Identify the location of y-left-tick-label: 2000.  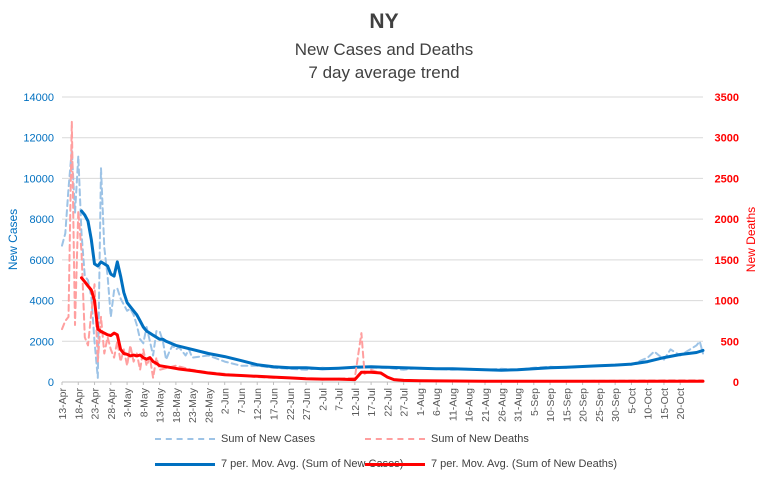
(42, 342).